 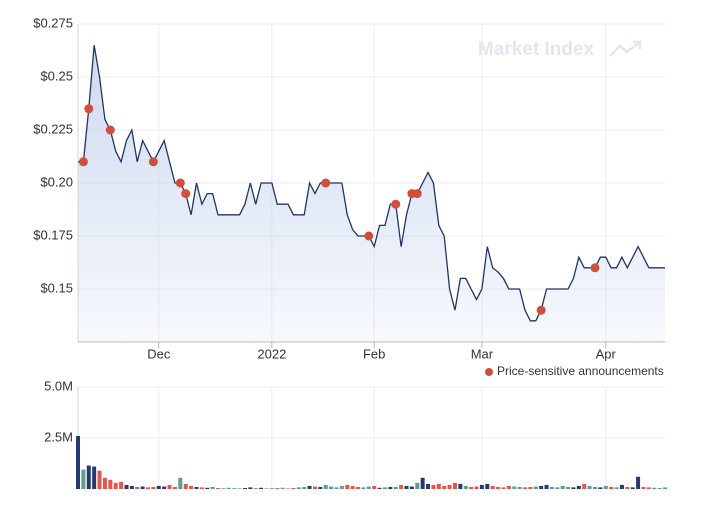 I want to click on x-tick-label: Mar, so click(x=482, y=353).